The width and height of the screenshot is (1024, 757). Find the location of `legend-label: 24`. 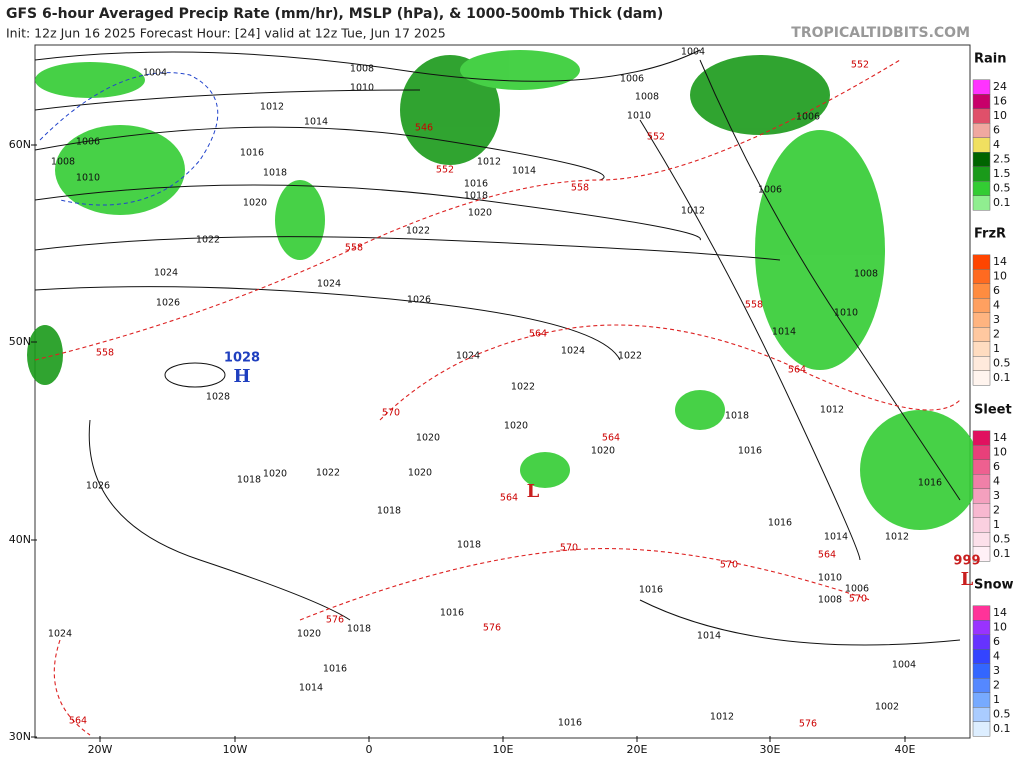

legend-label: 24 is located at coordinates (1000, 86).